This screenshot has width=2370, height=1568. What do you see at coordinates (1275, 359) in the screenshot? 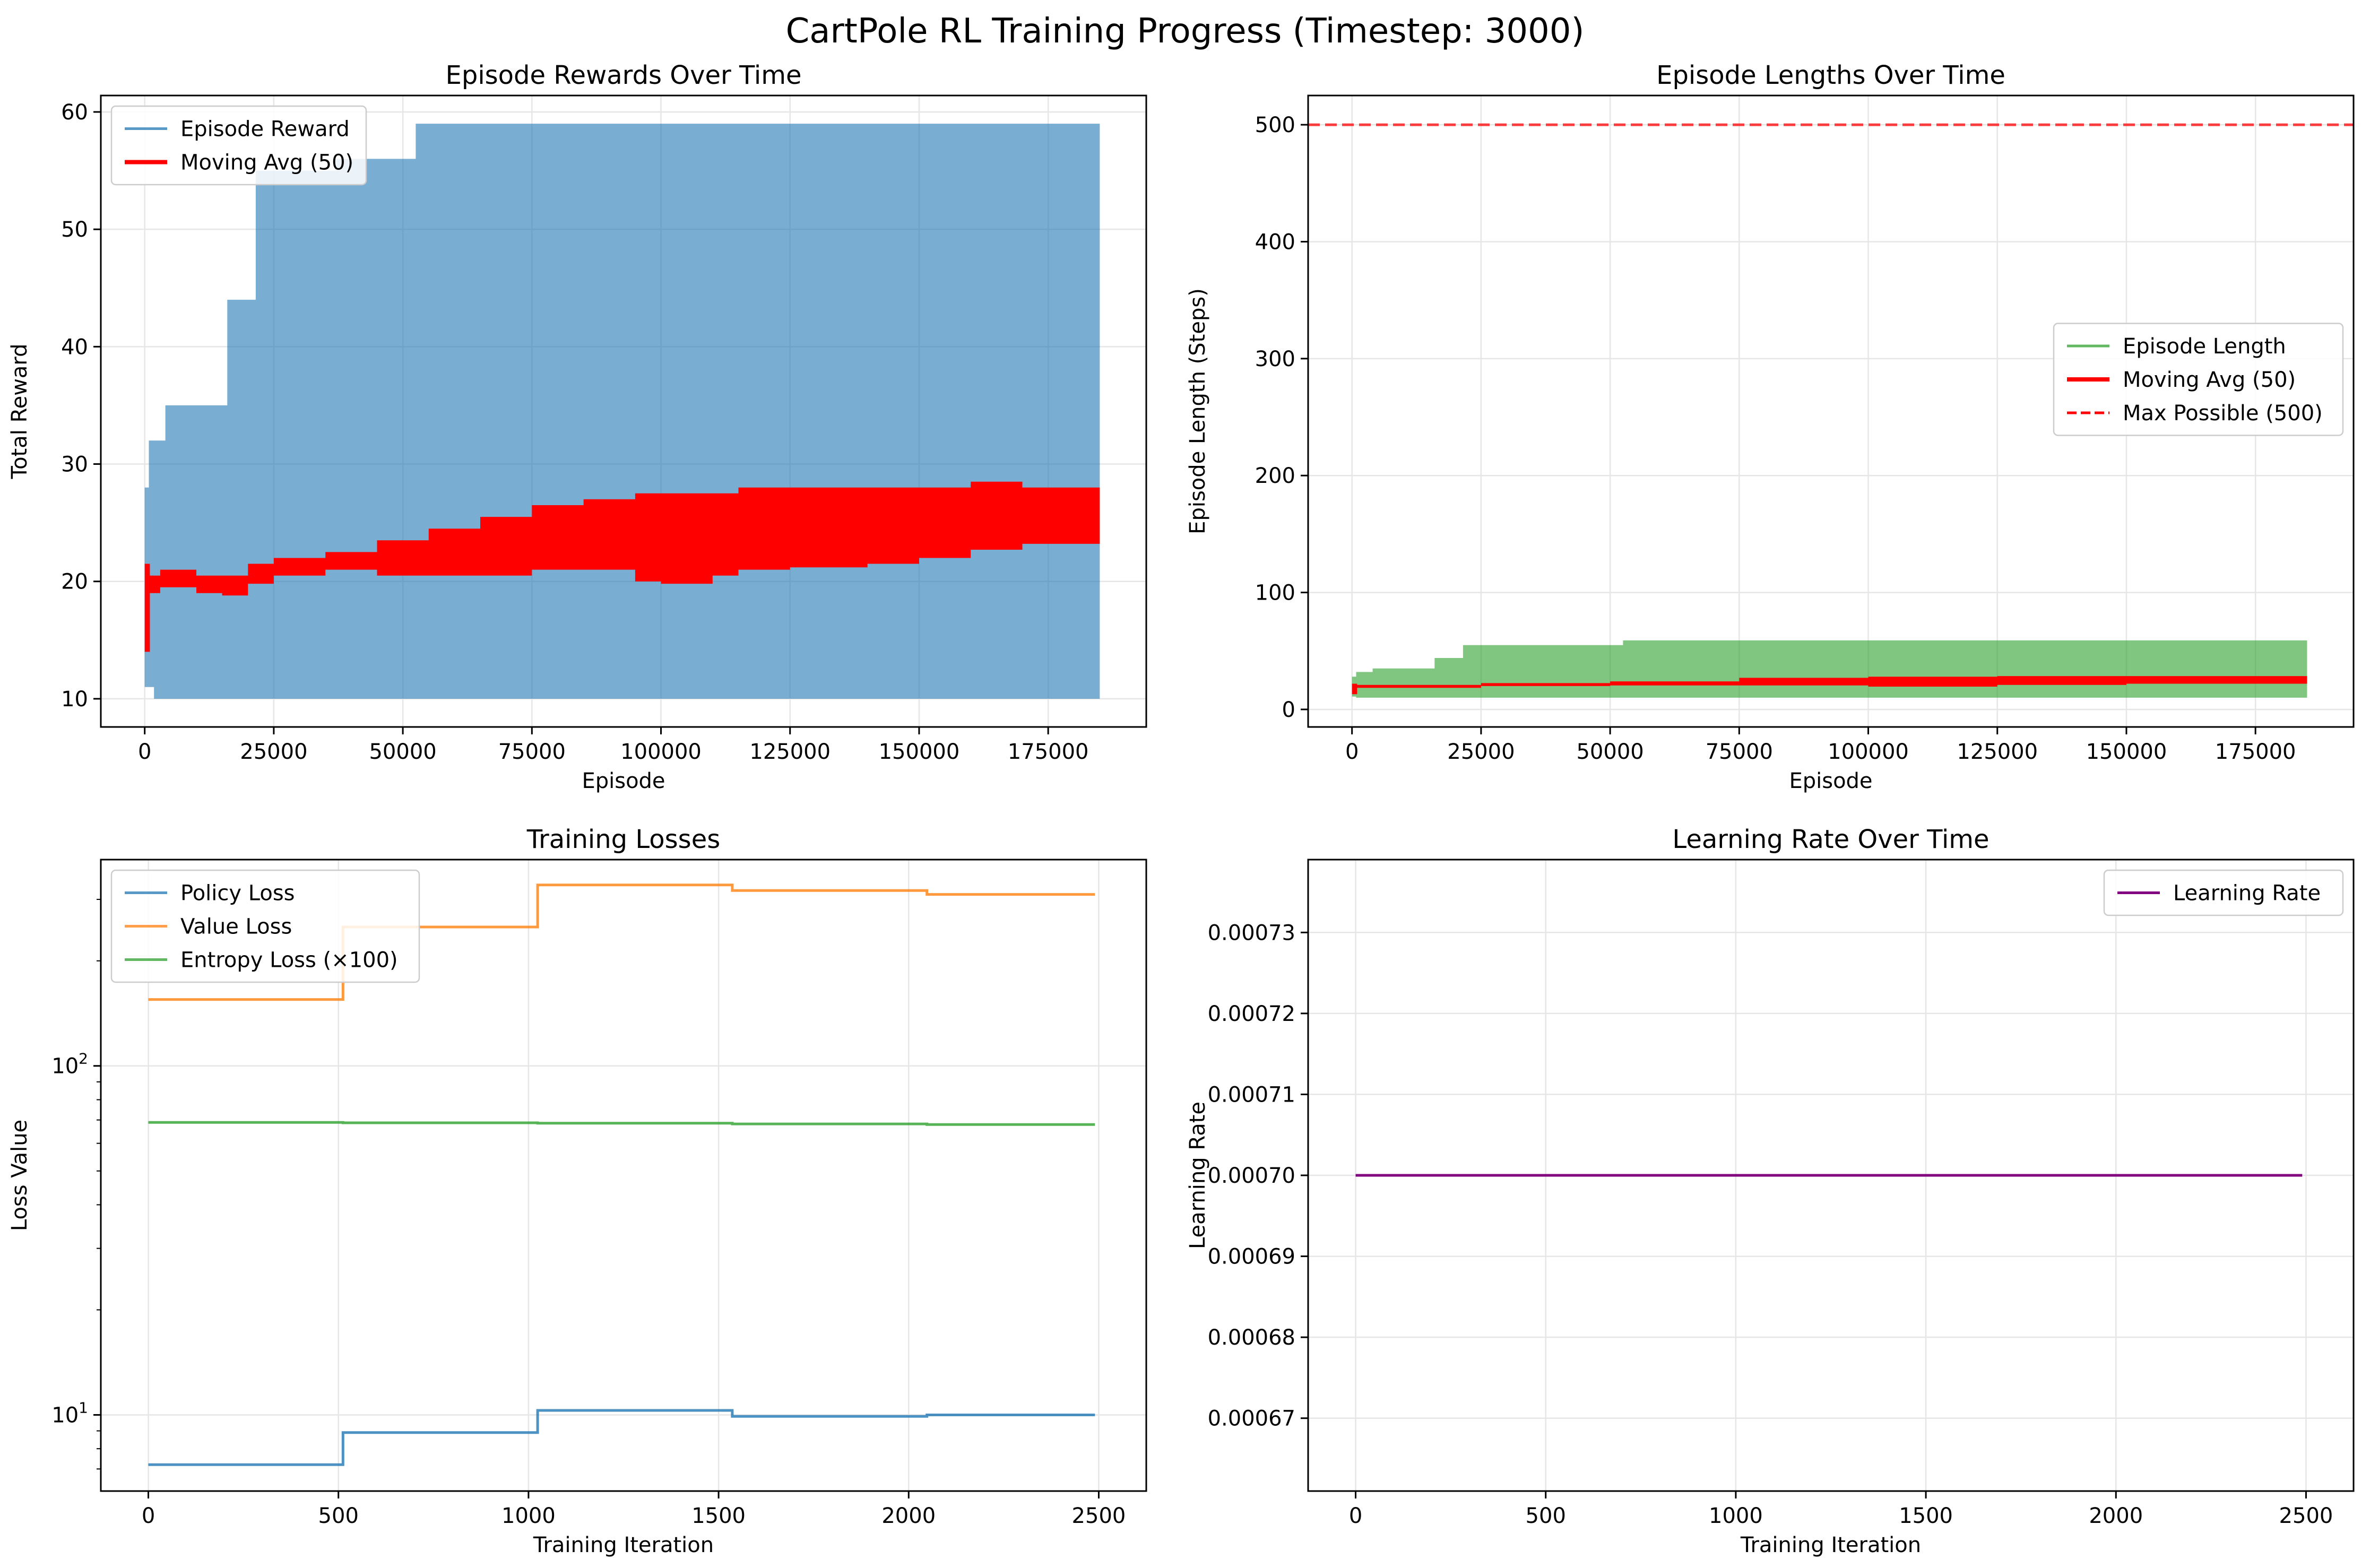
I see `y-tick-label: 300` at bounding box center [1275, 359].